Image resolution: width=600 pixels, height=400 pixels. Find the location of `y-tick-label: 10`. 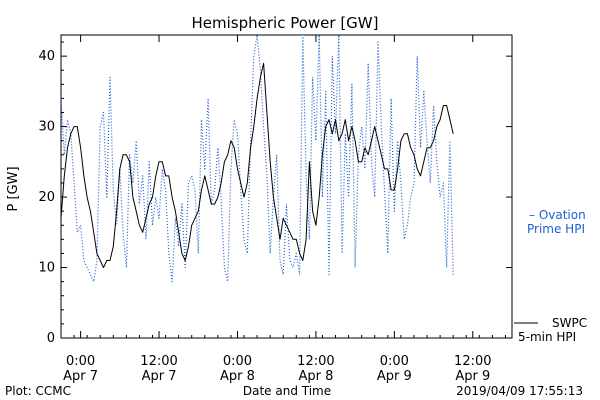

y-tick-label: 10 is located at coordinates (46, 268).